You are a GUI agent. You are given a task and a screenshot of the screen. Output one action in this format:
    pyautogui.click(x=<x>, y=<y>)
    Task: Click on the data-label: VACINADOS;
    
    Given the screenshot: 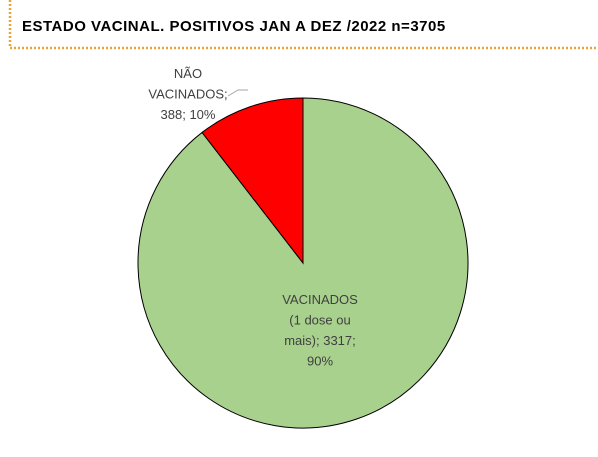 What is the action you would take?
    pyautogui.click(x=187, y=94)
    